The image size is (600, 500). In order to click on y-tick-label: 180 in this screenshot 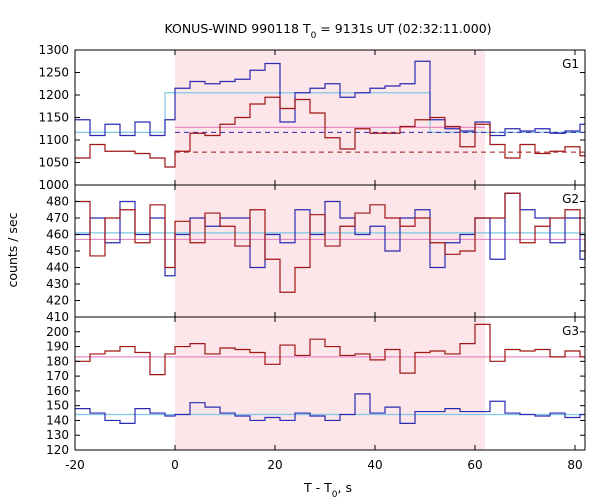, I will do `click(57, 361)`.